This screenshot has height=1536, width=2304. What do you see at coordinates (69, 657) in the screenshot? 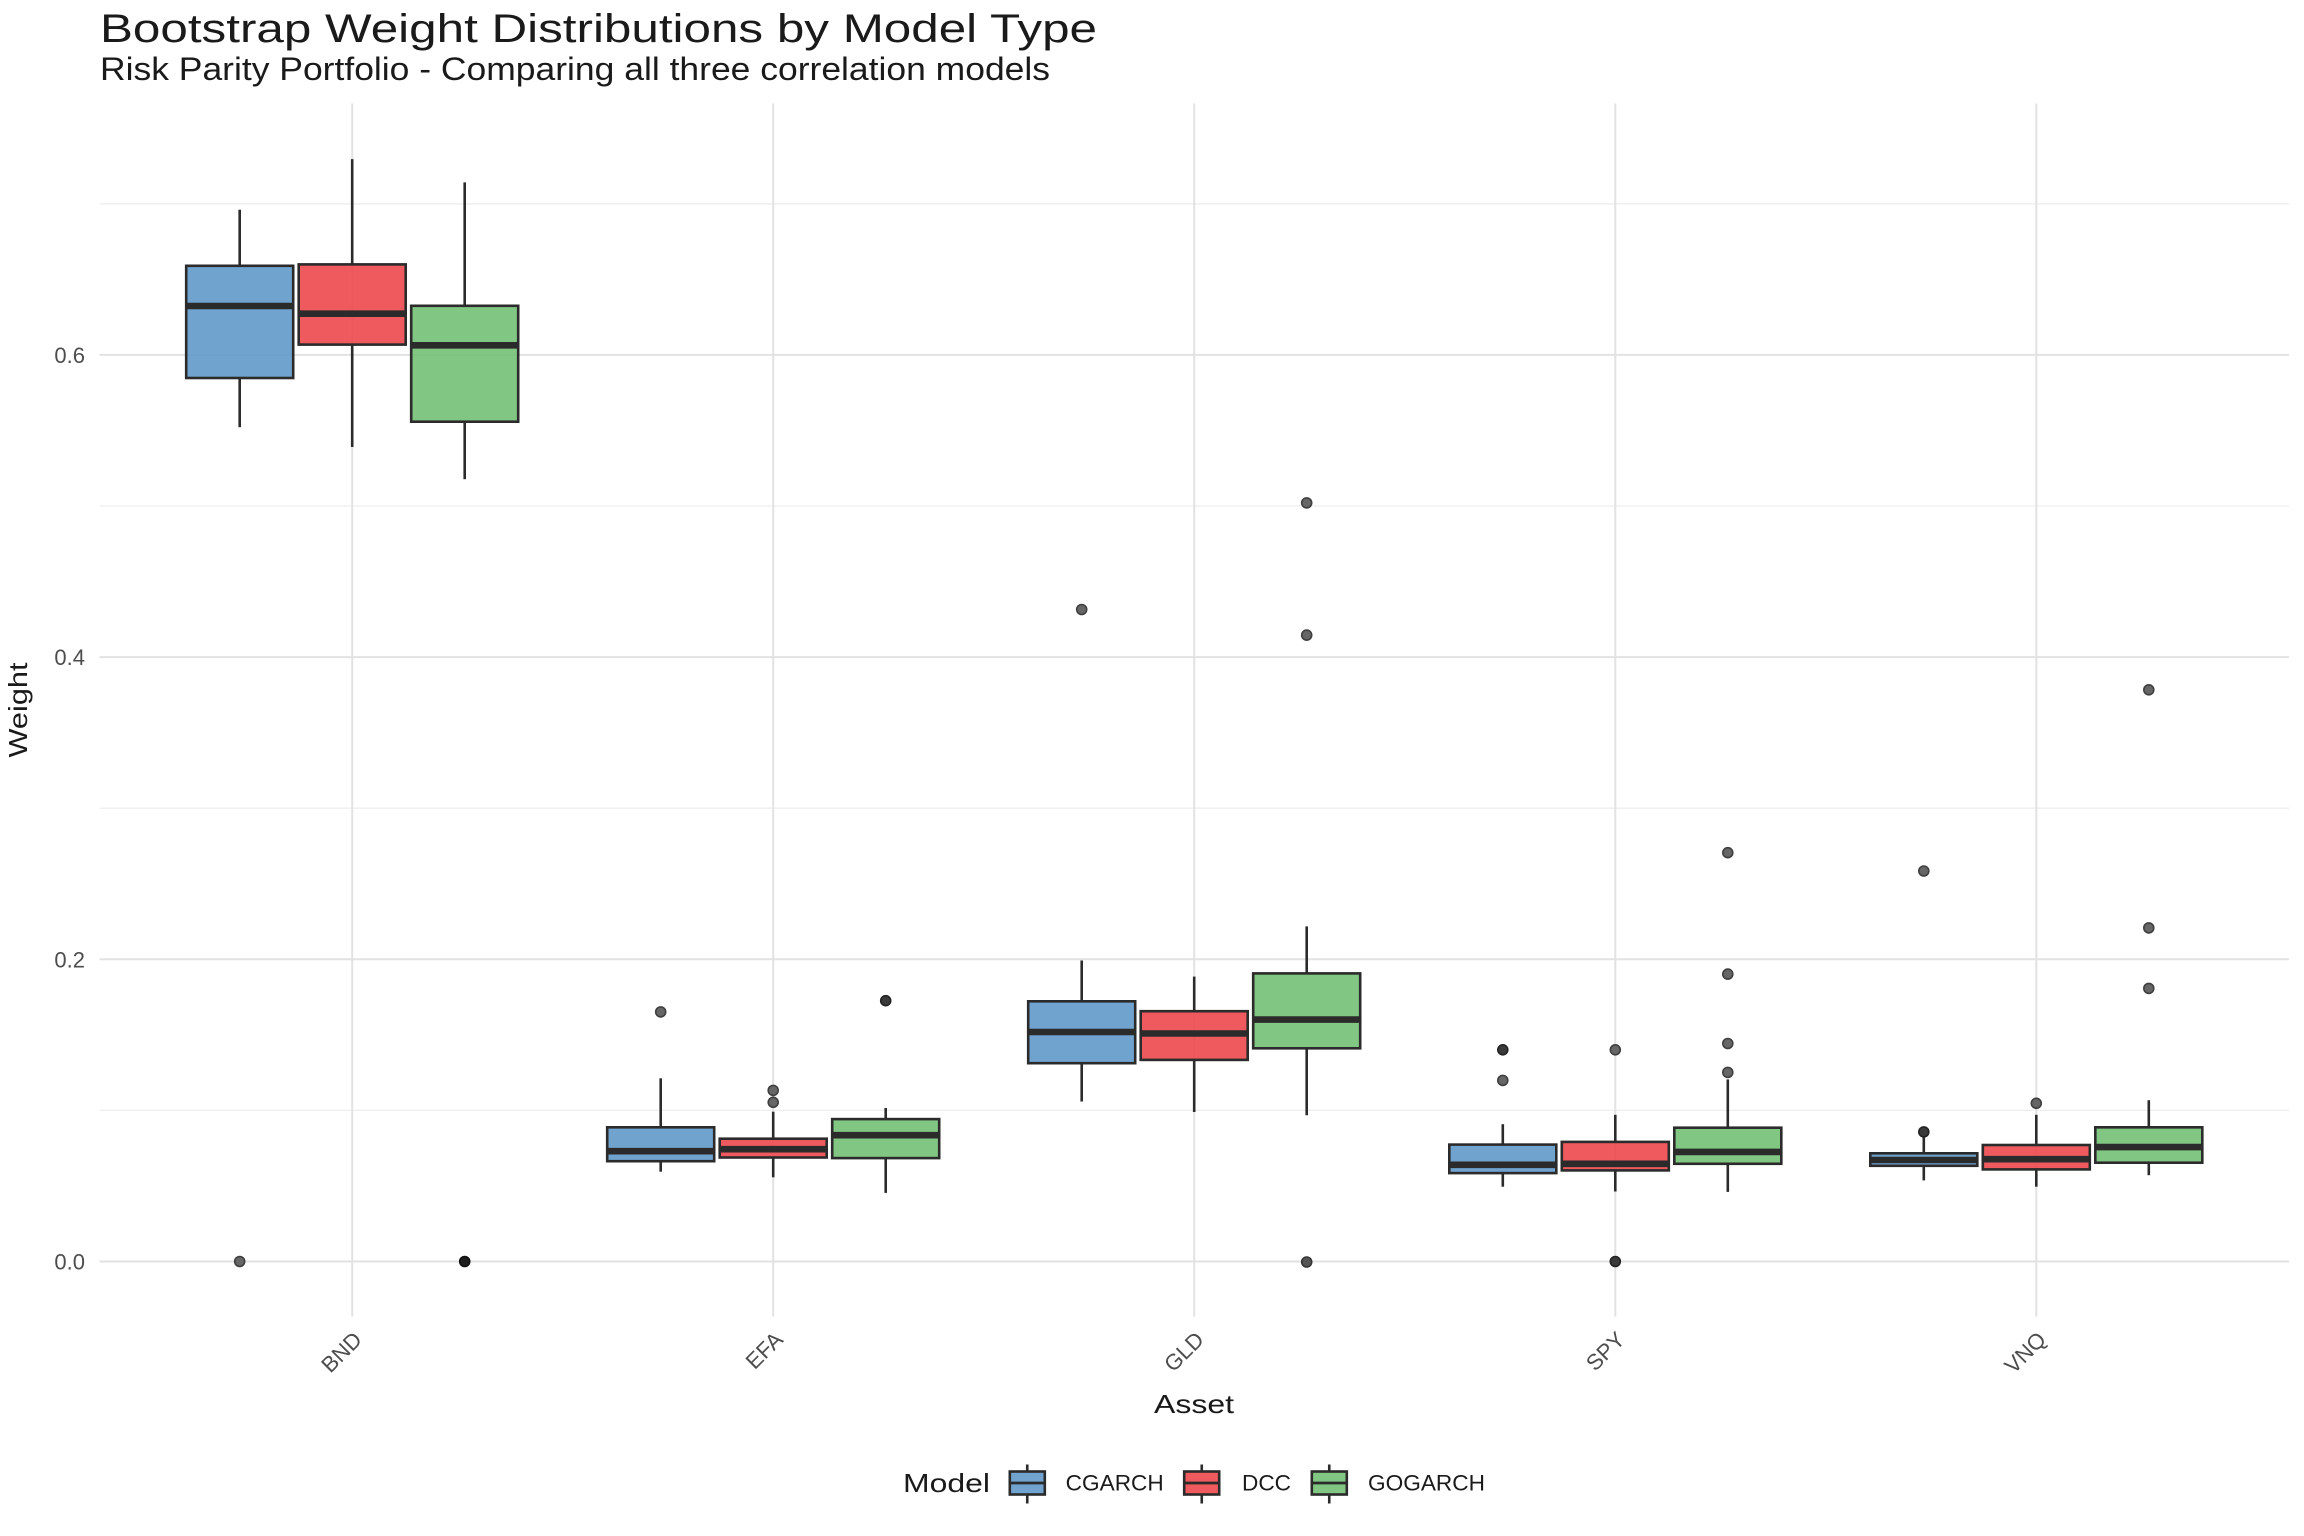
I see `svg-text: 0.4` at bounding box center [69, 657].